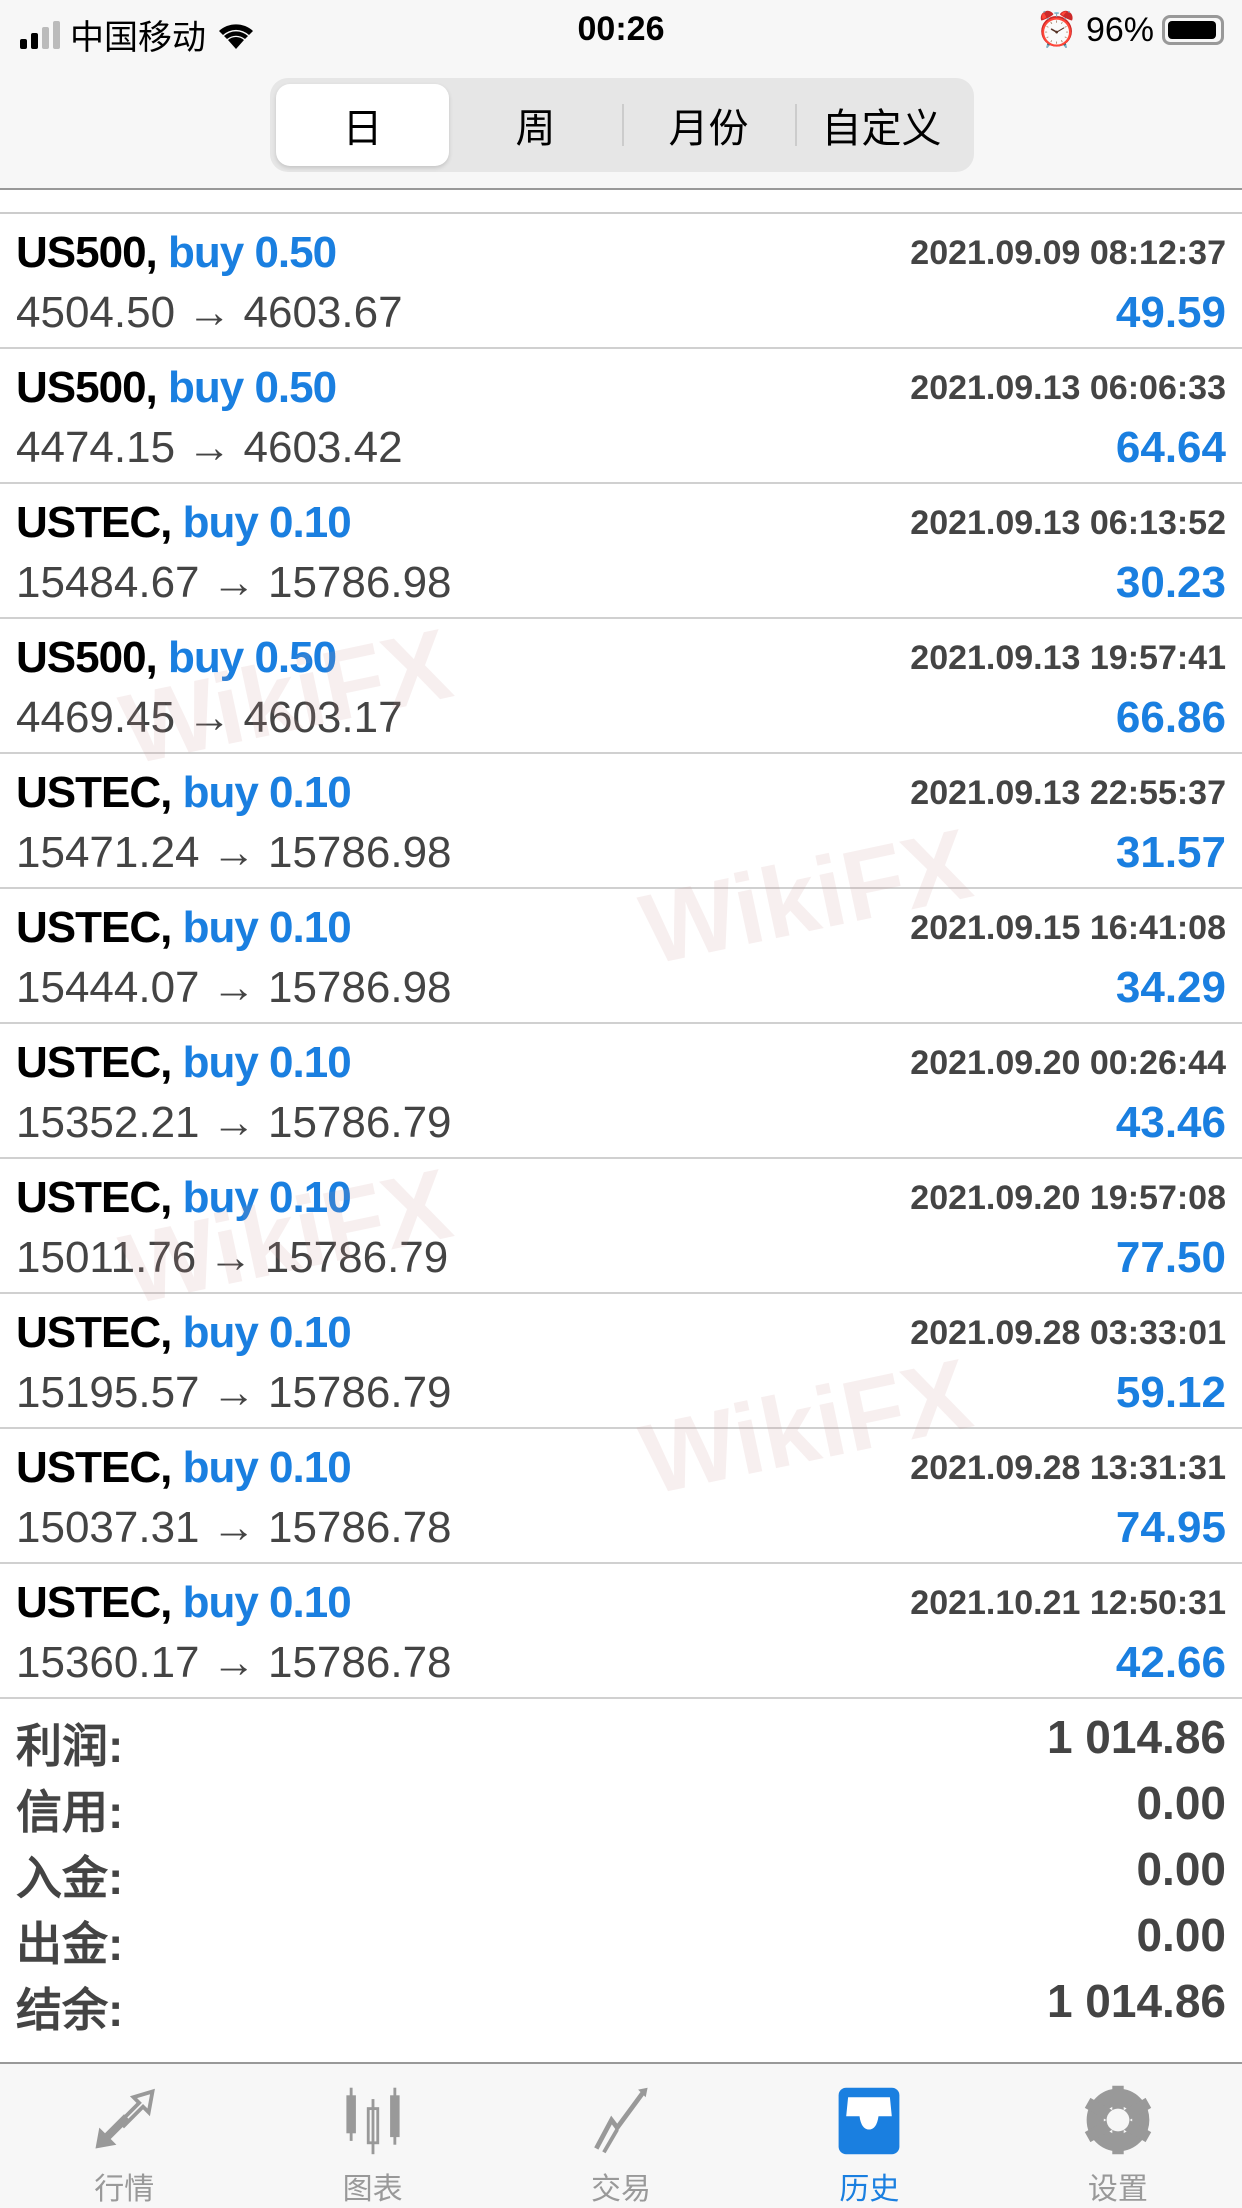  Describe the element at coordinates (106, 1257) in the screenshot. I see `open-price: 15011.76` at that location.